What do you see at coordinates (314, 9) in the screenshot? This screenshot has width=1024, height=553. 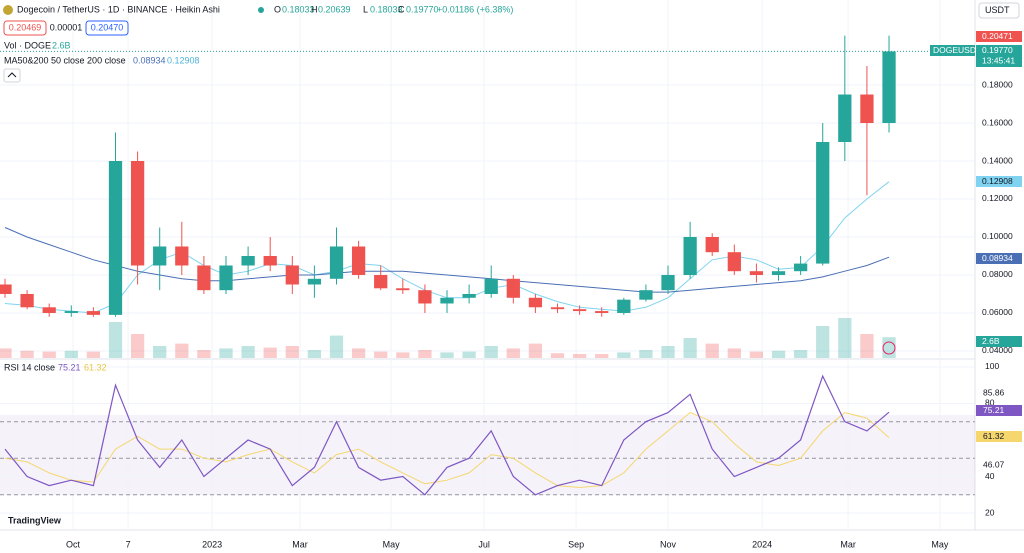 I see `h-label: H` at bounding box center [314, 9].